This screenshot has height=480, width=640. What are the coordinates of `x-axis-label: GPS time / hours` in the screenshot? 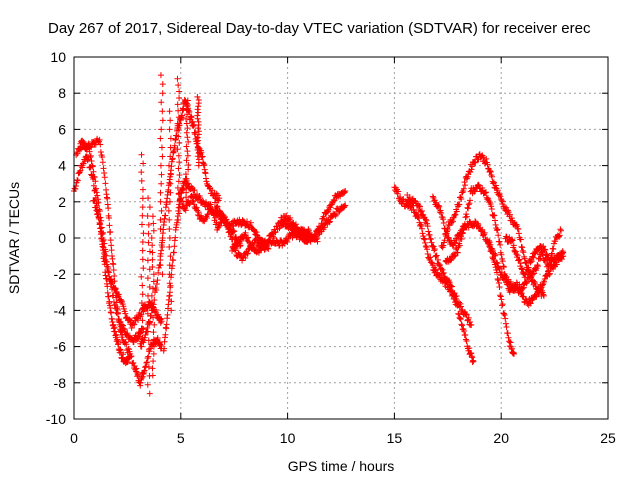 It's located at (341, 466).